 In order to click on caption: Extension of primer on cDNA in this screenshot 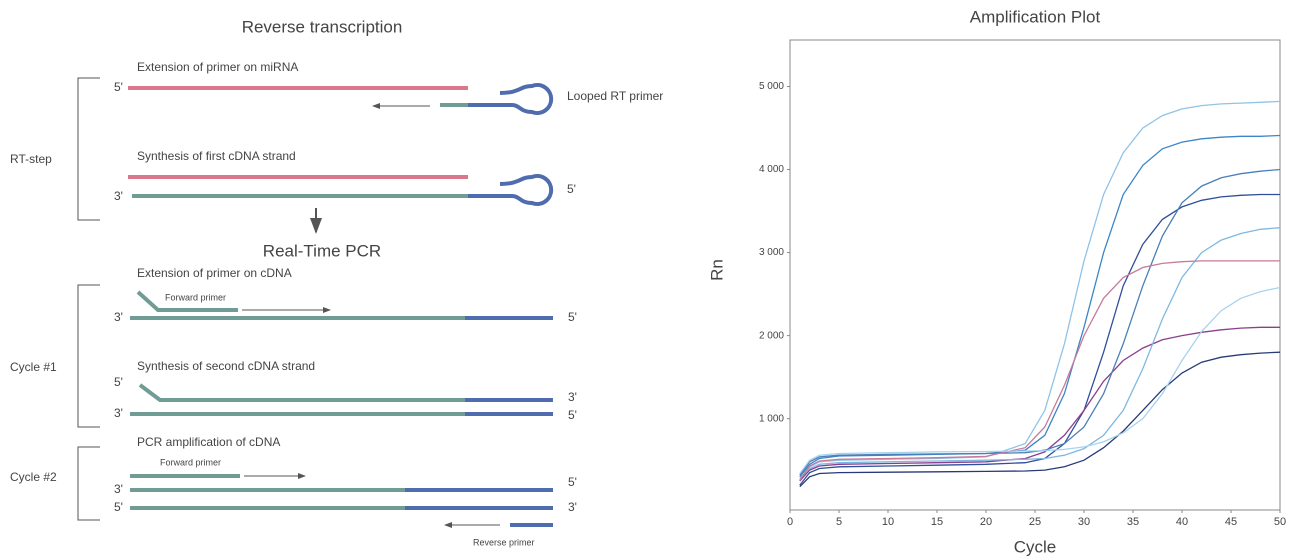, I will do `click(214, 273)`.